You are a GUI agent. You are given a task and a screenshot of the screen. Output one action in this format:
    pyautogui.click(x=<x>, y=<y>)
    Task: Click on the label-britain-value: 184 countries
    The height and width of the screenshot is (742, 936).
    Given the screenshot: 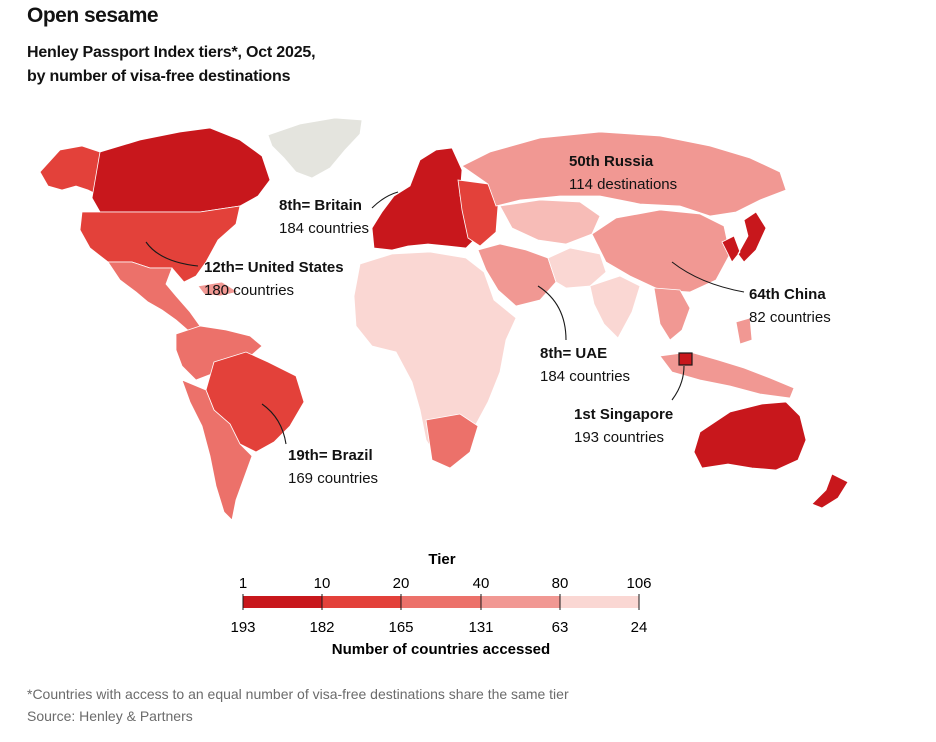 What is the action you would take?
    pyautogui.click(x=324, y=228)
    